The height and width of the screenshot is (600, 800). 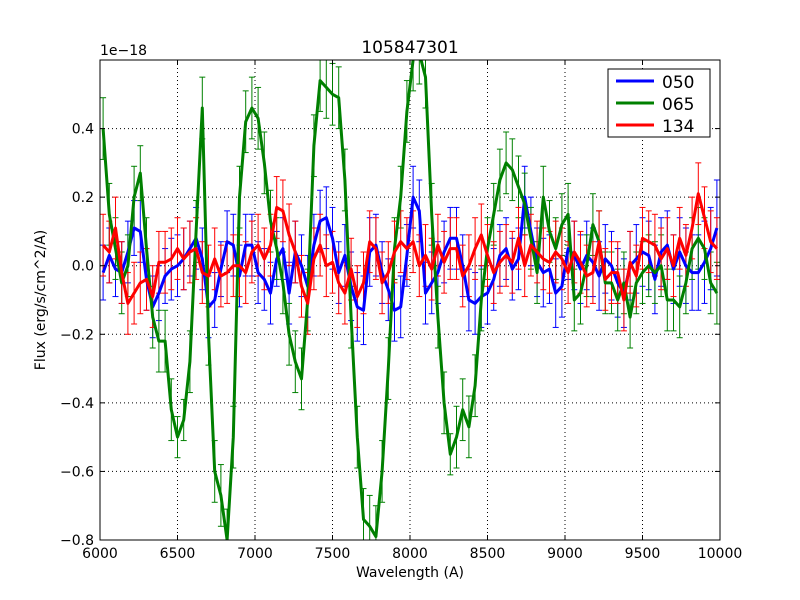 I want to click on y-tick-label: −0.6, so click(x=77, y=472).